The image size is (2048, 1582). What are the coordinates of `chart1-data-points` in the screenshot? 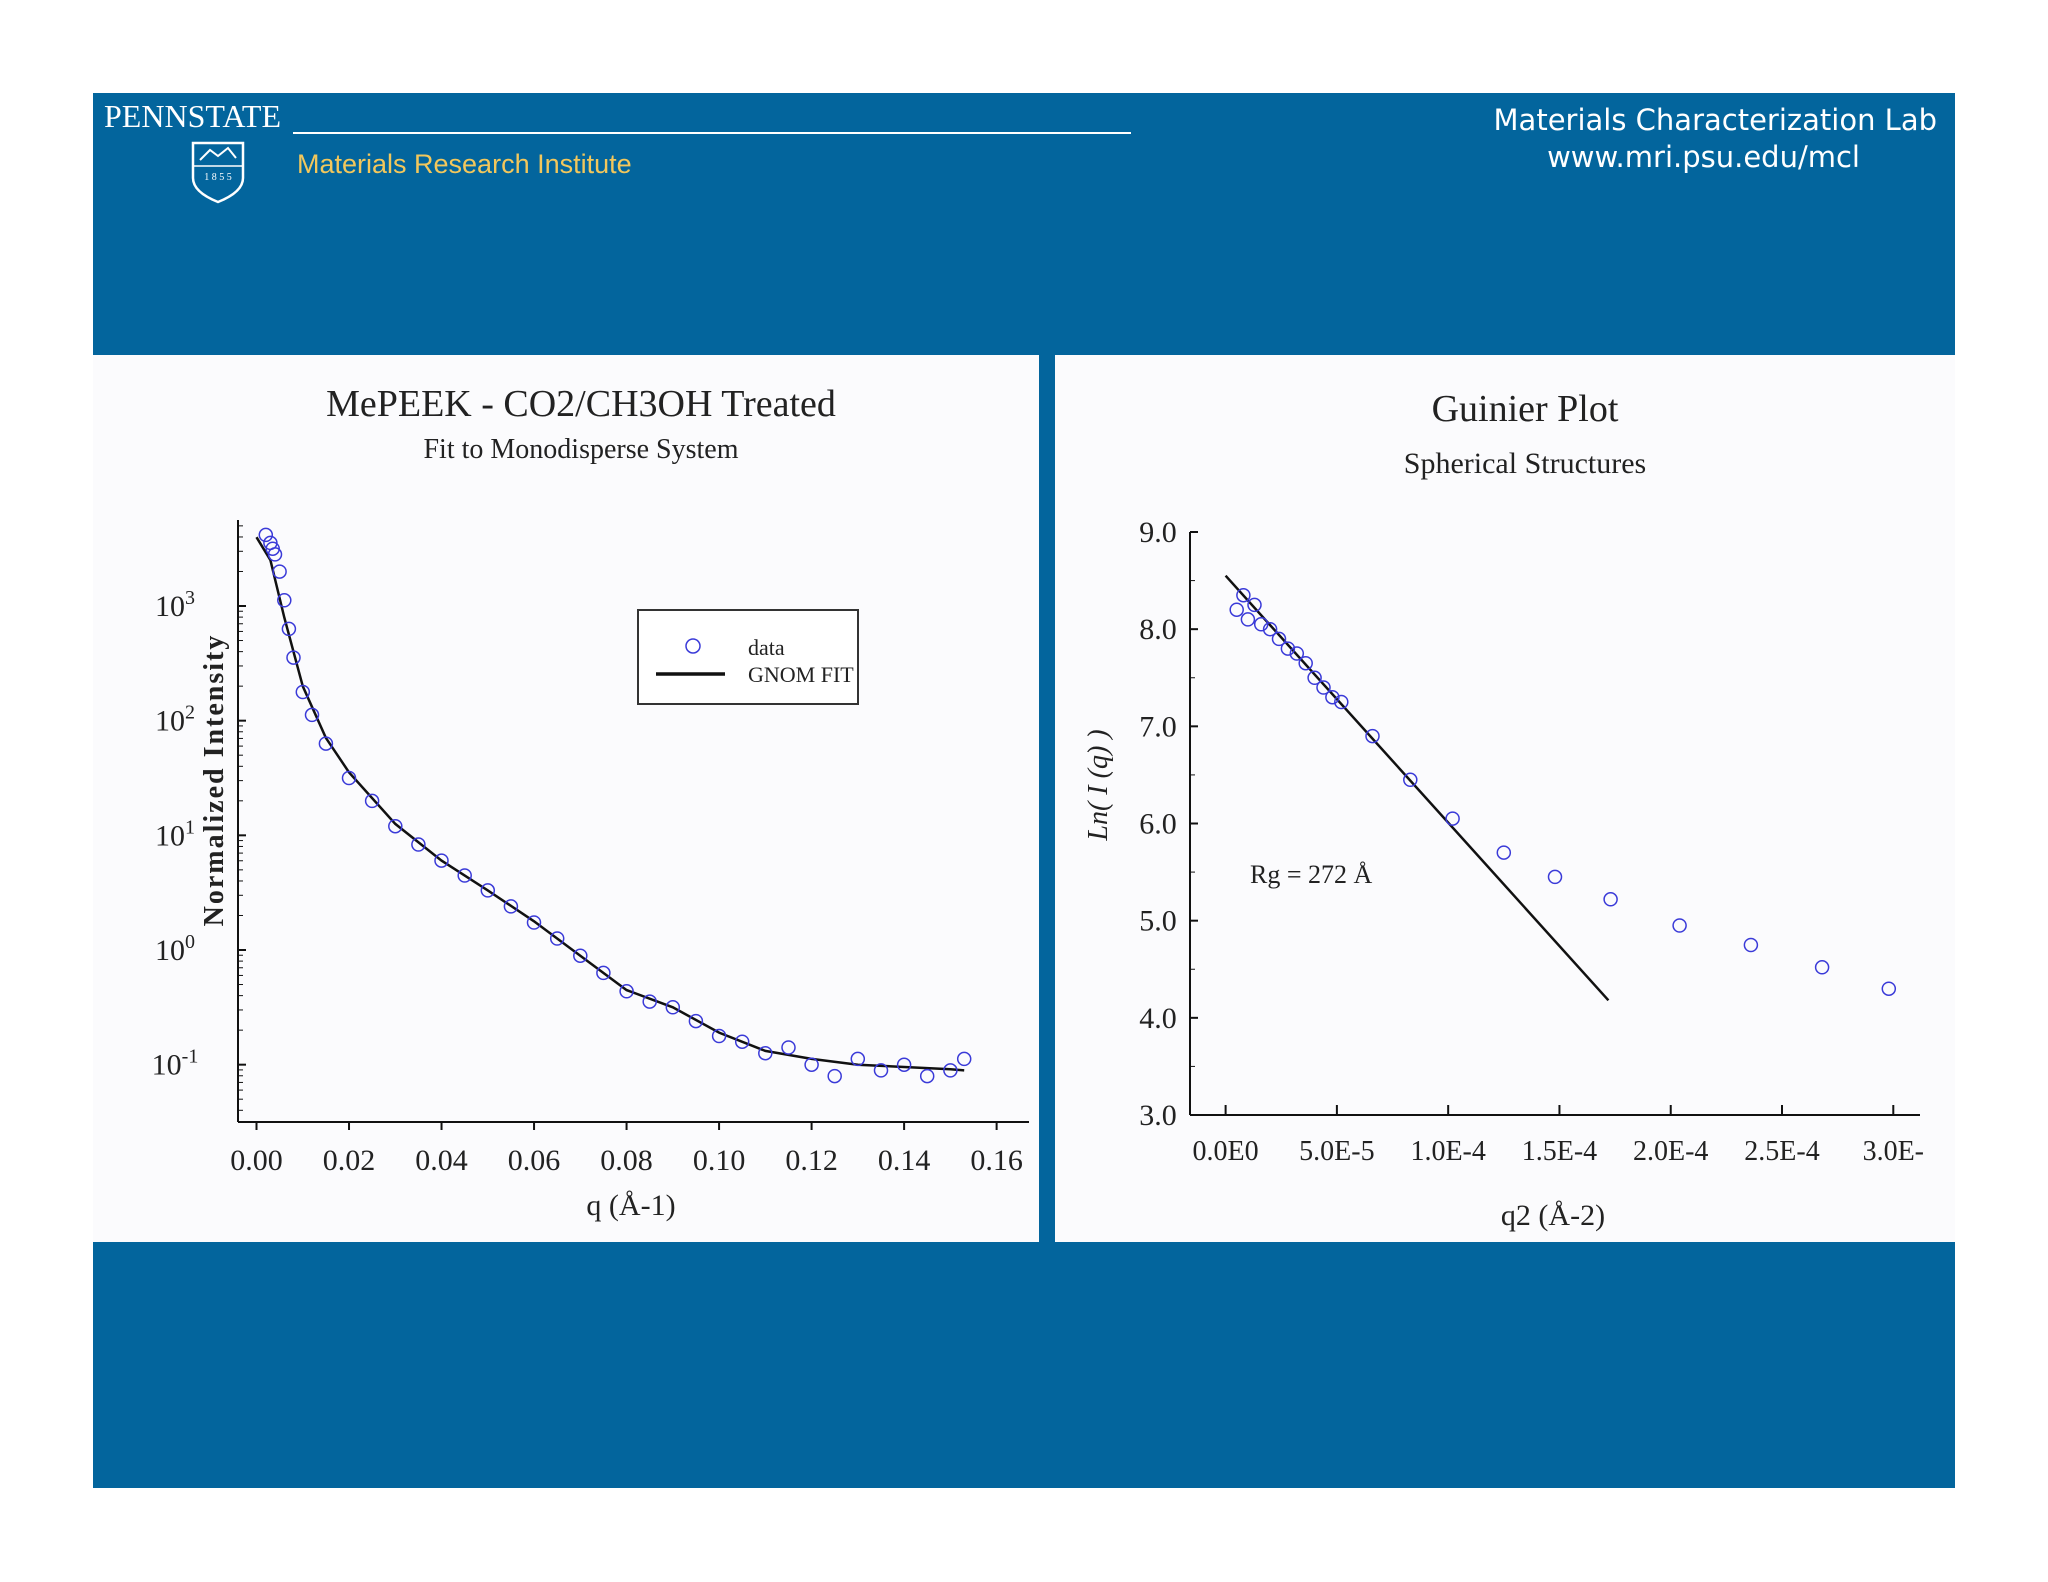 It's located at (615, 805).